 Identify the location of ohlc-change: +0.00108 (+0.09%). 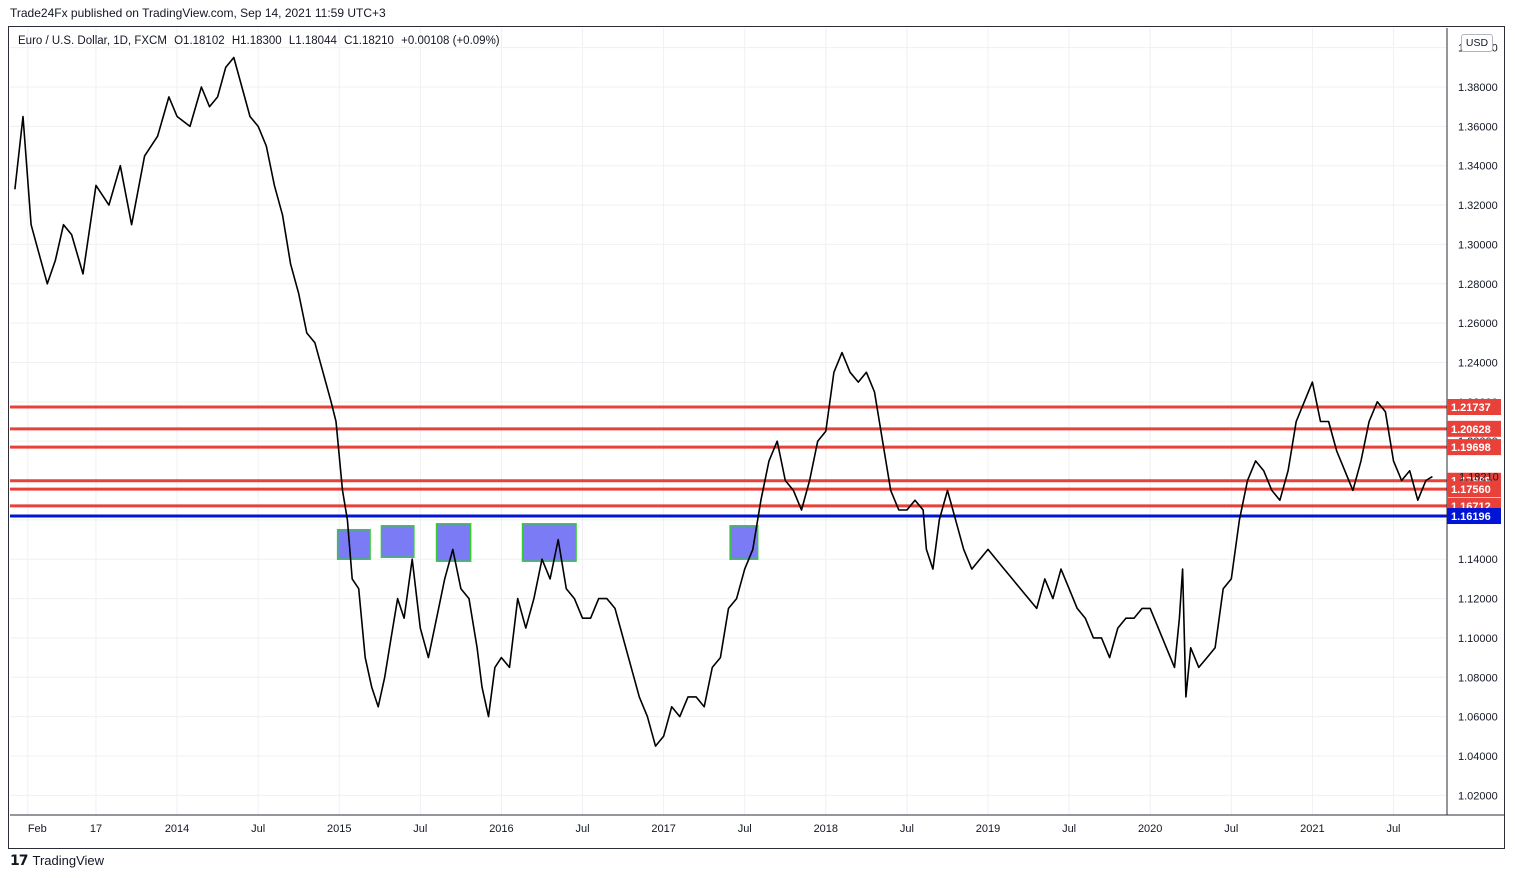
(450, 41).